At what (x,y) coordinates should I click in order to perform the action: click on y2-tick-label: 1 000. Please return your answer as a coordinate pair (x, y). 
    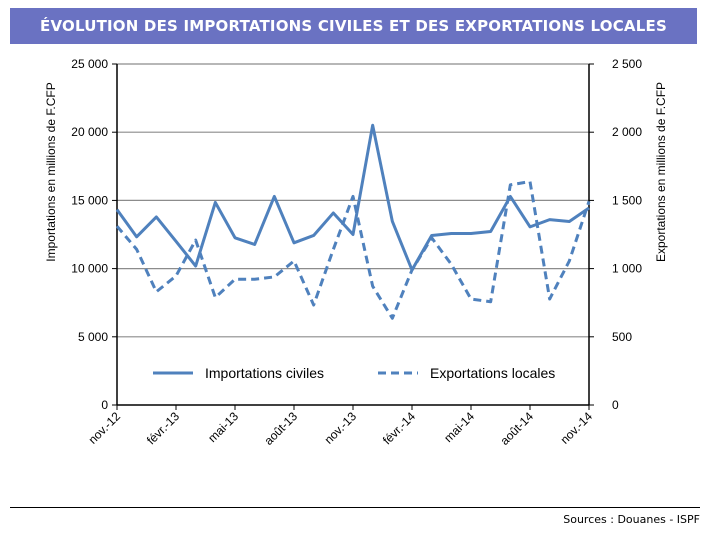
    Looking at the image, I should click on (627, 269).